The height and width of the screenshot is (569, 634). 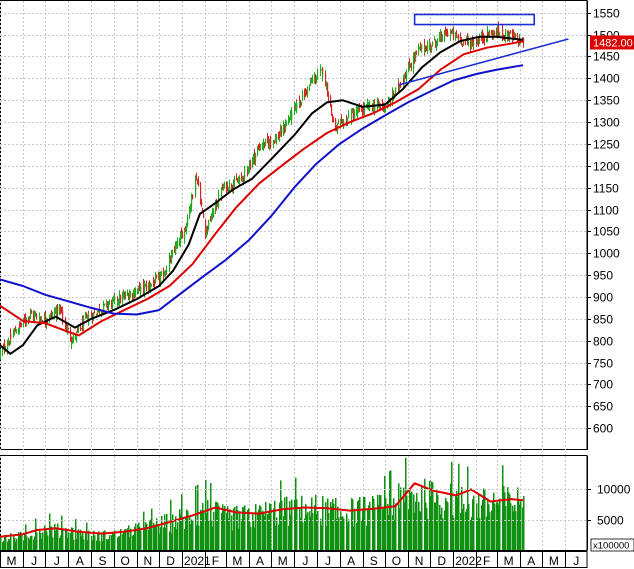 What do you see at coordinates (576, 561) in the screenshot?
I see `x-axis-month-label: J` at bounding box center [576, 561].